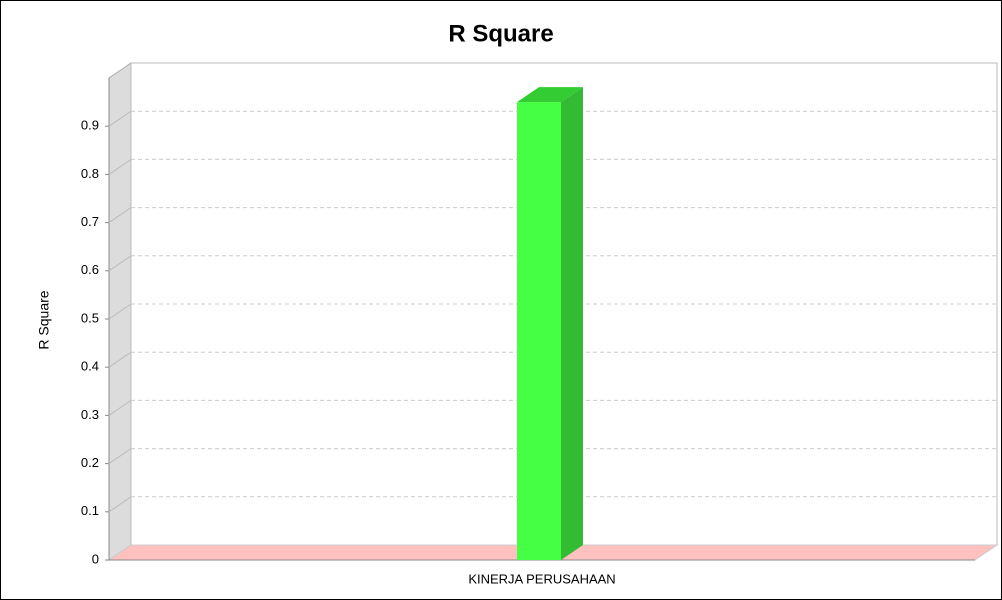 The width and height of the screenshot is (1002, 600). I want to click on y-axis-label: R Square, so click(44, 319).